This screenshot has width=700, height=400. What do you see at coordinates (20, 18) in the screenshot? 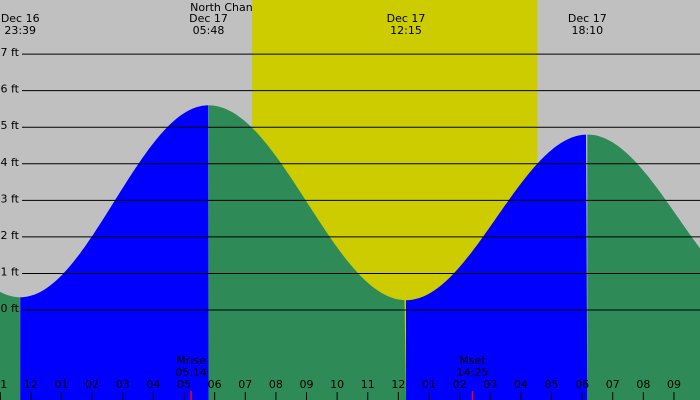
I see `tide-date: Dec 16` at bounding box center [20, 18].